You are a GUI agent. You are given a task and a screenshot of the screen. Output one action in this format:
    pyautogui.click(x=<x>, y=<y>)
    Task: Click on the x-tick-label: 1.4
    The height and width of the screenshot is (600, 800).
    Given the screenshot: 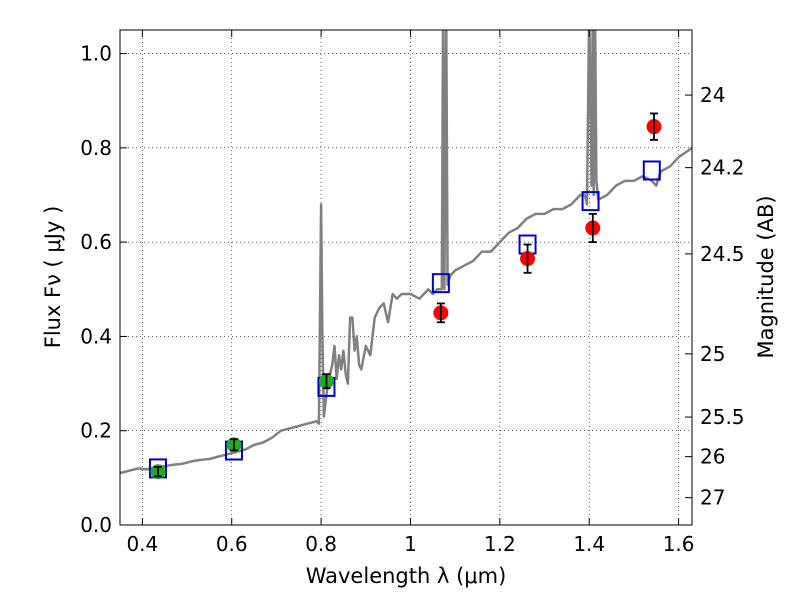 What is the action you would take?
    pyautogui.click(x=589, y=544)
    